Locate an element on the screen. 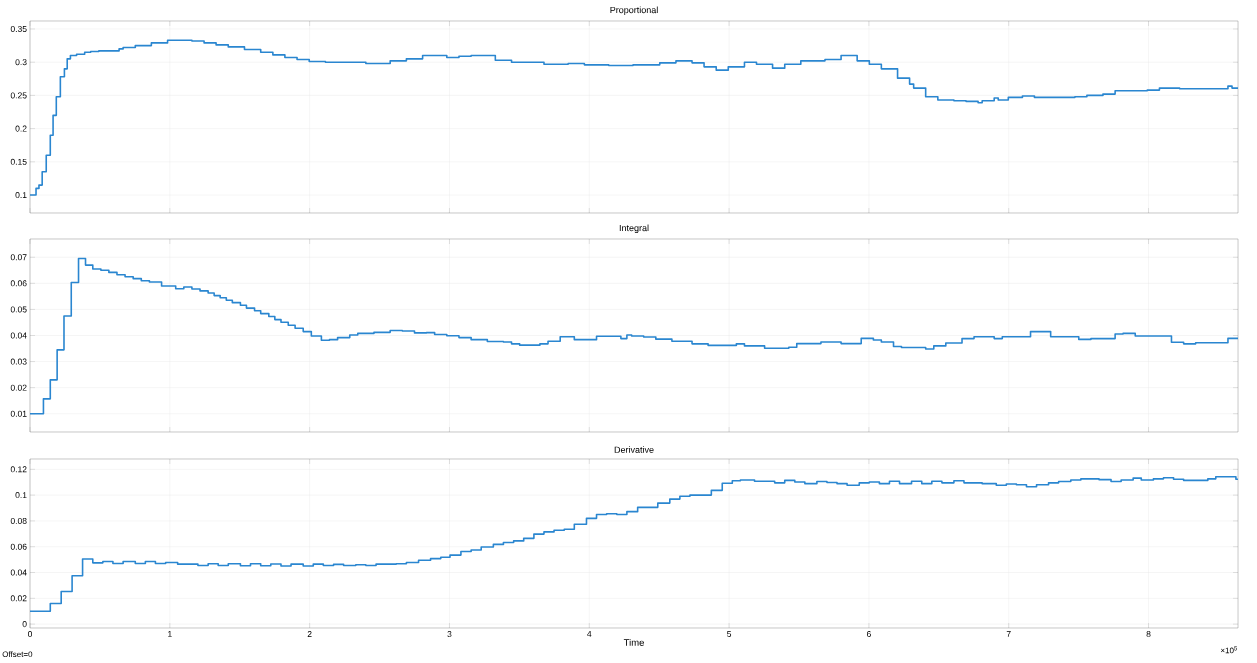  y-tick-label: 0.35 is located at coordinates (18, 28).